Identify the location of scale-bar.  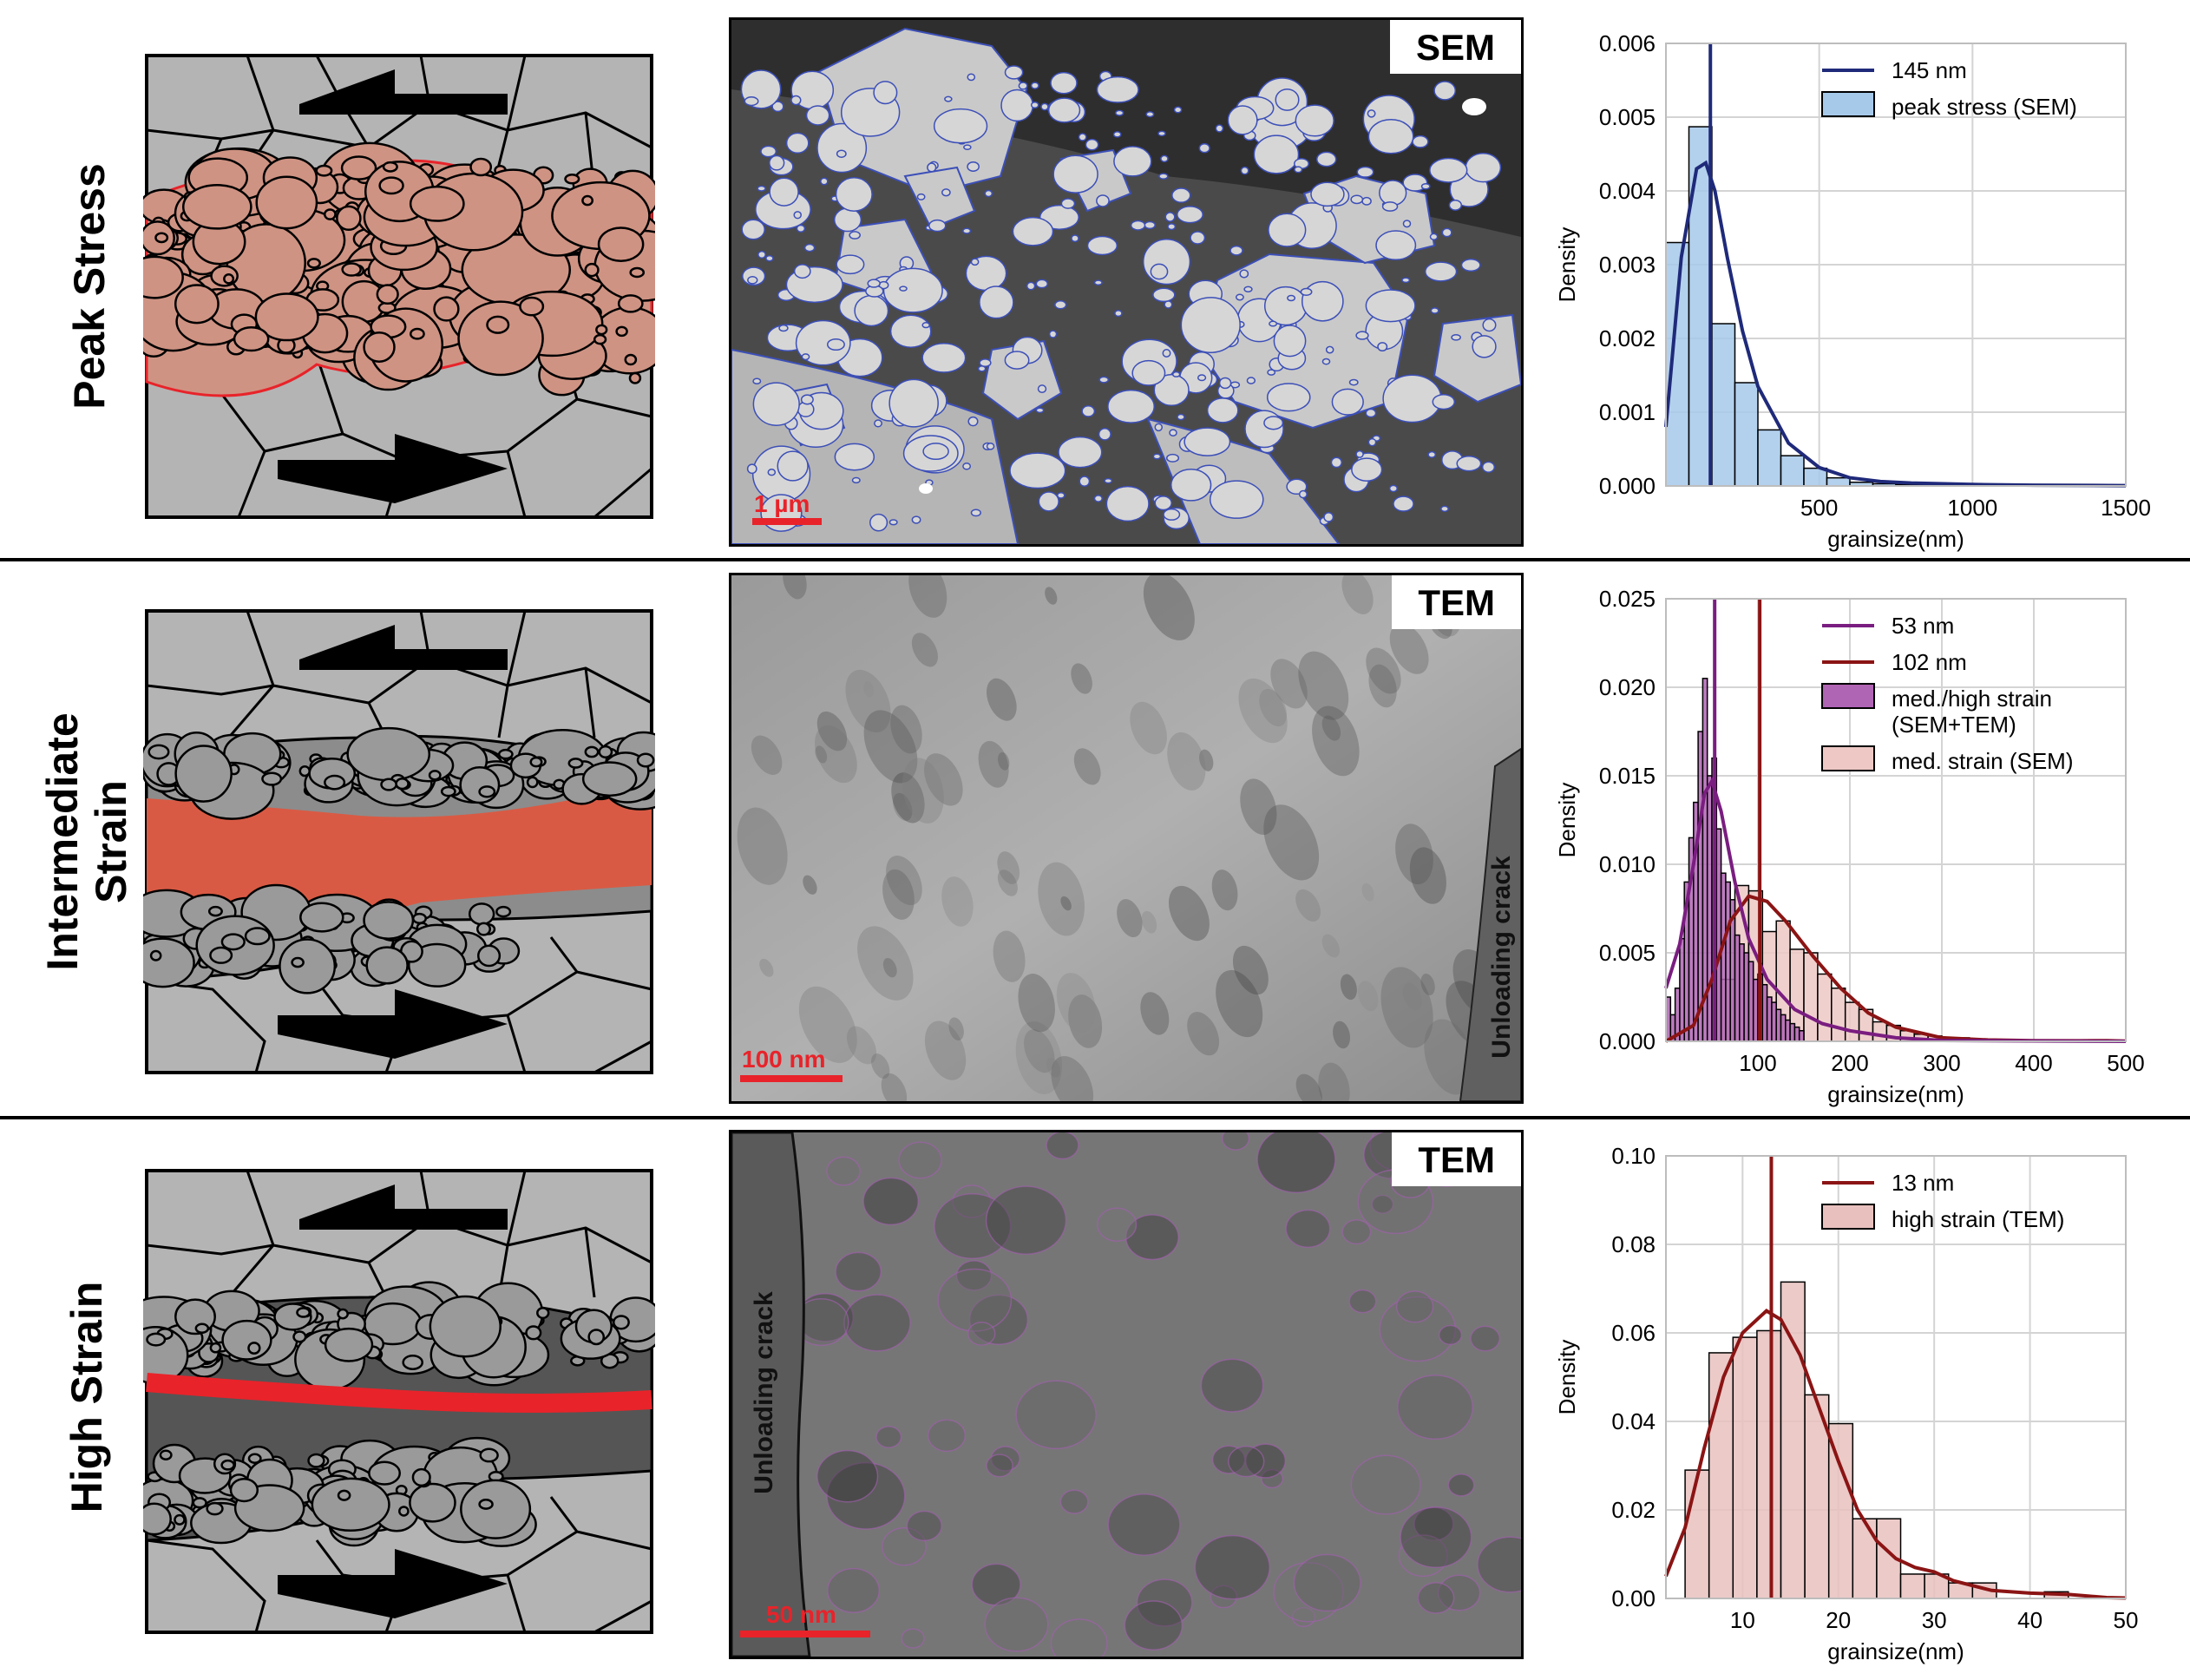
(805, 1634).